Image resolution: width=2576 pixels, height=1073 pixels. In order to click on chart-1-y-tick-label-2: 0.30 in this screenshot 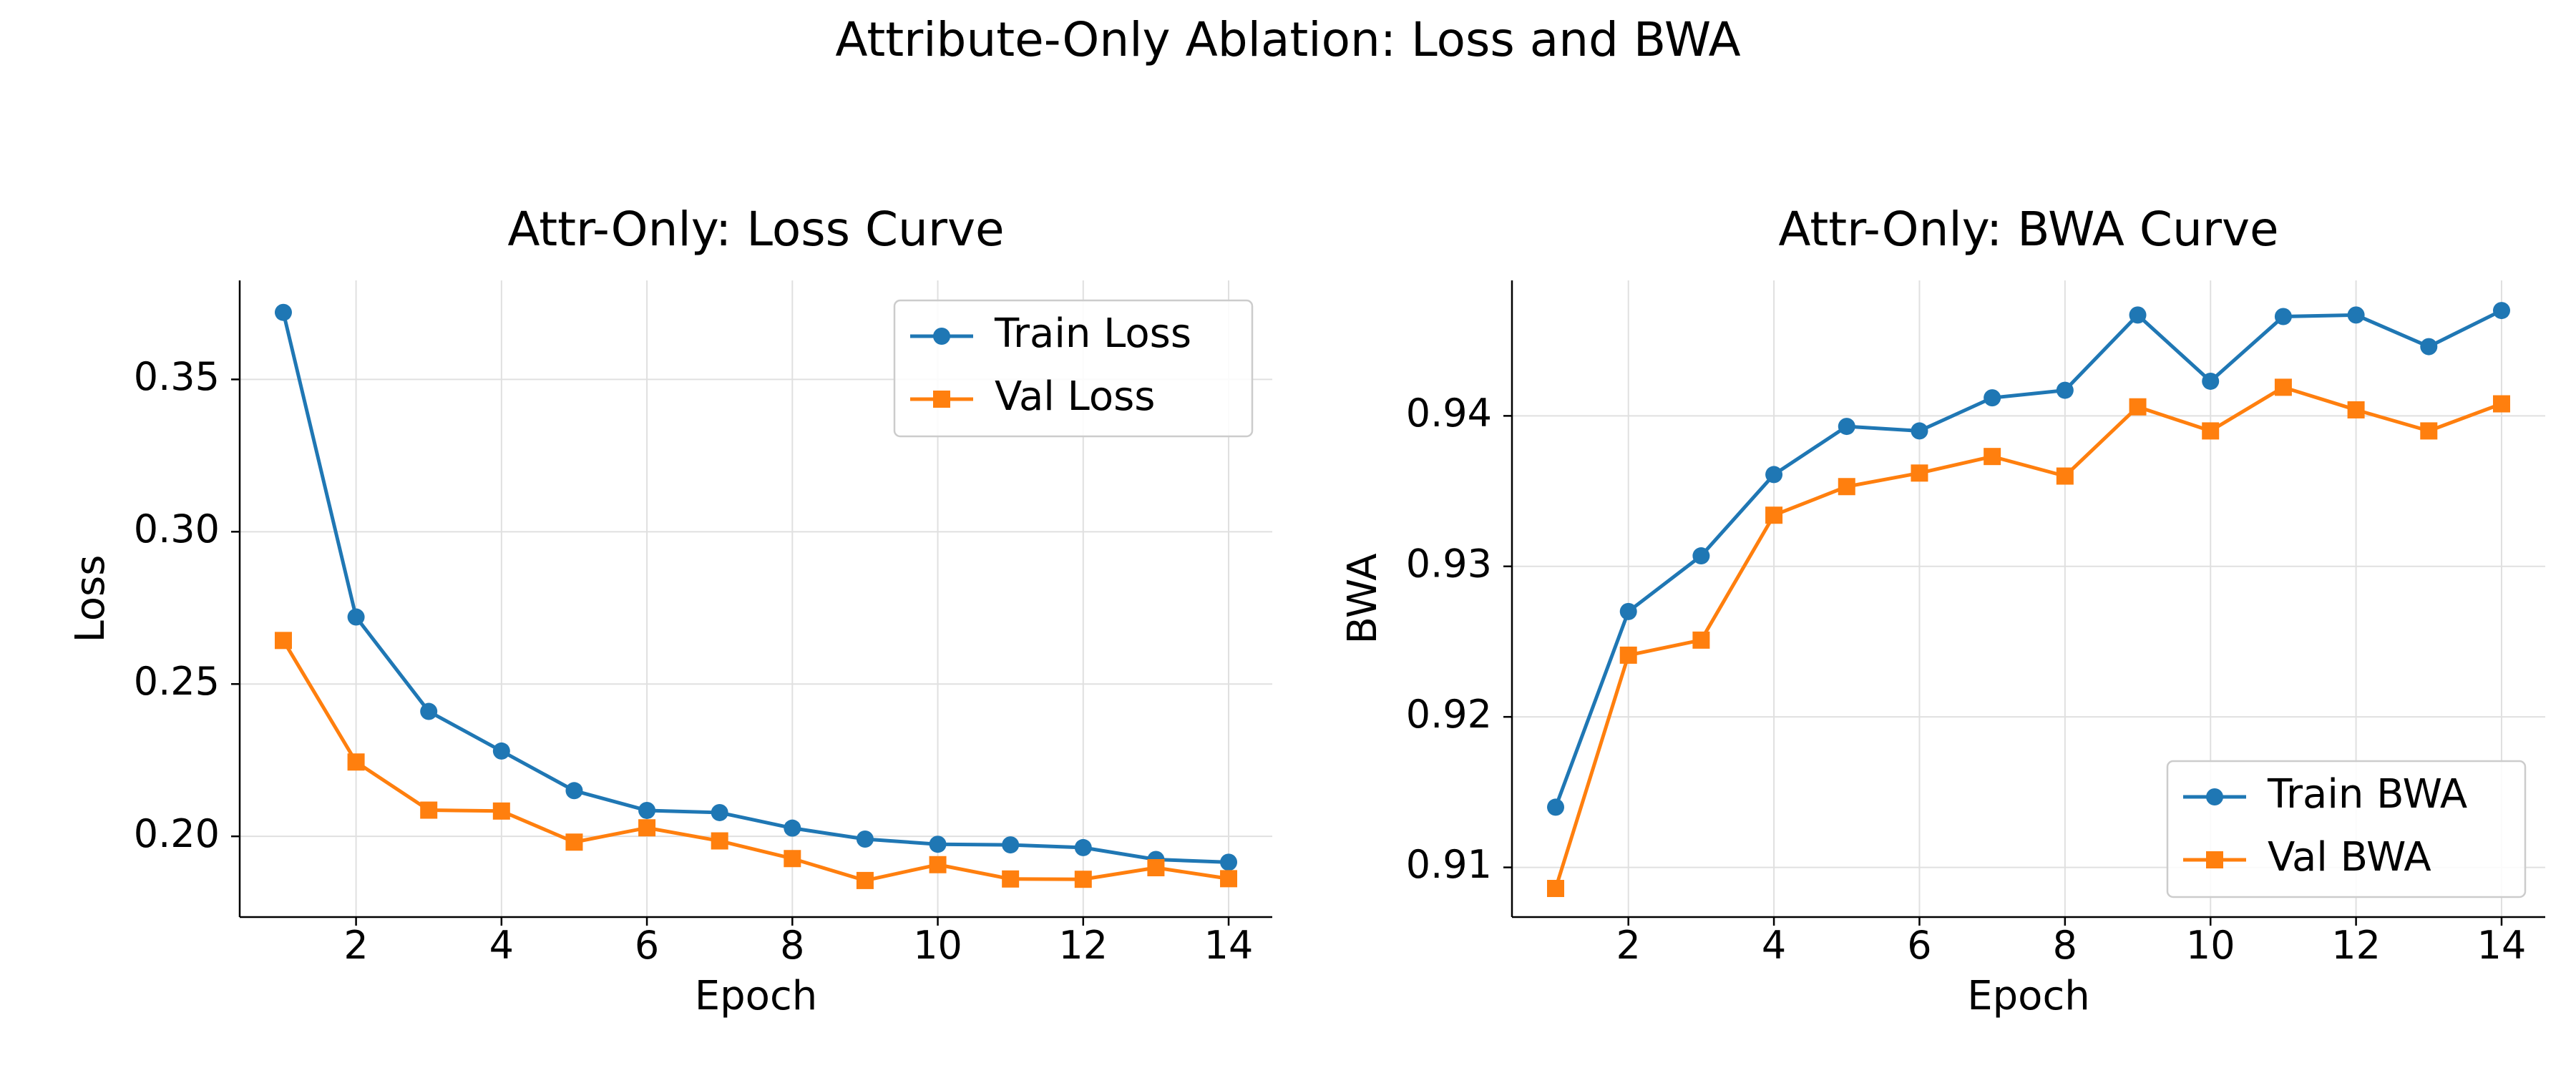, I will do `click(177, 529)`.